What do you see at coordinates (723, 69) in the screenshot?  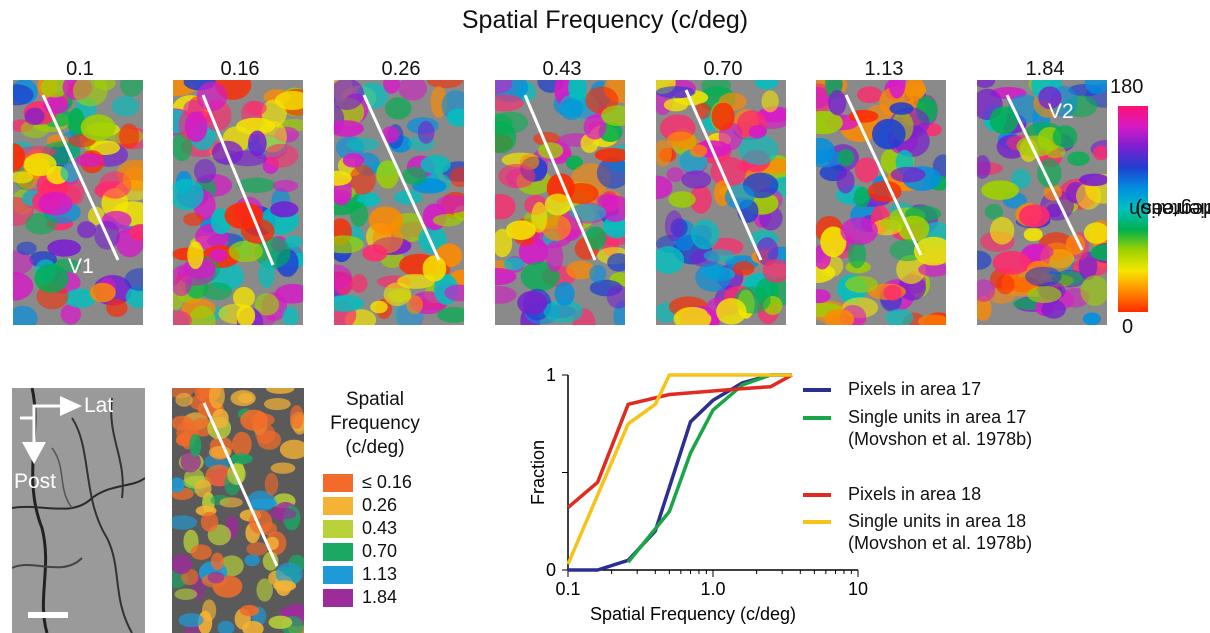 I see `sf-label-4: 0.70` at bounding box center [723, 69].